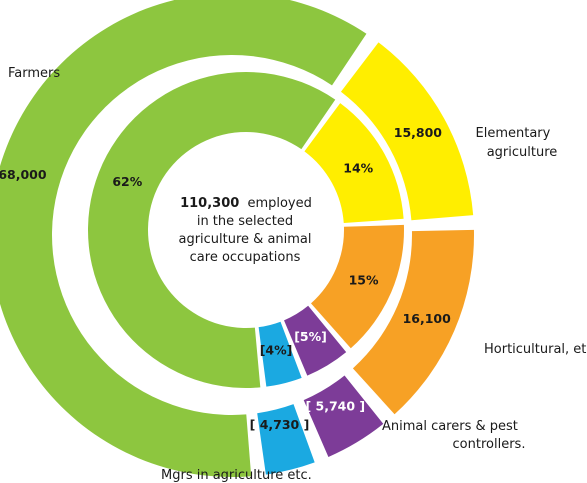 The image size is (587, 483). Describe the element at coordinates (279, 203) in the screenshot. I see `center-line-1: employed` at that location.